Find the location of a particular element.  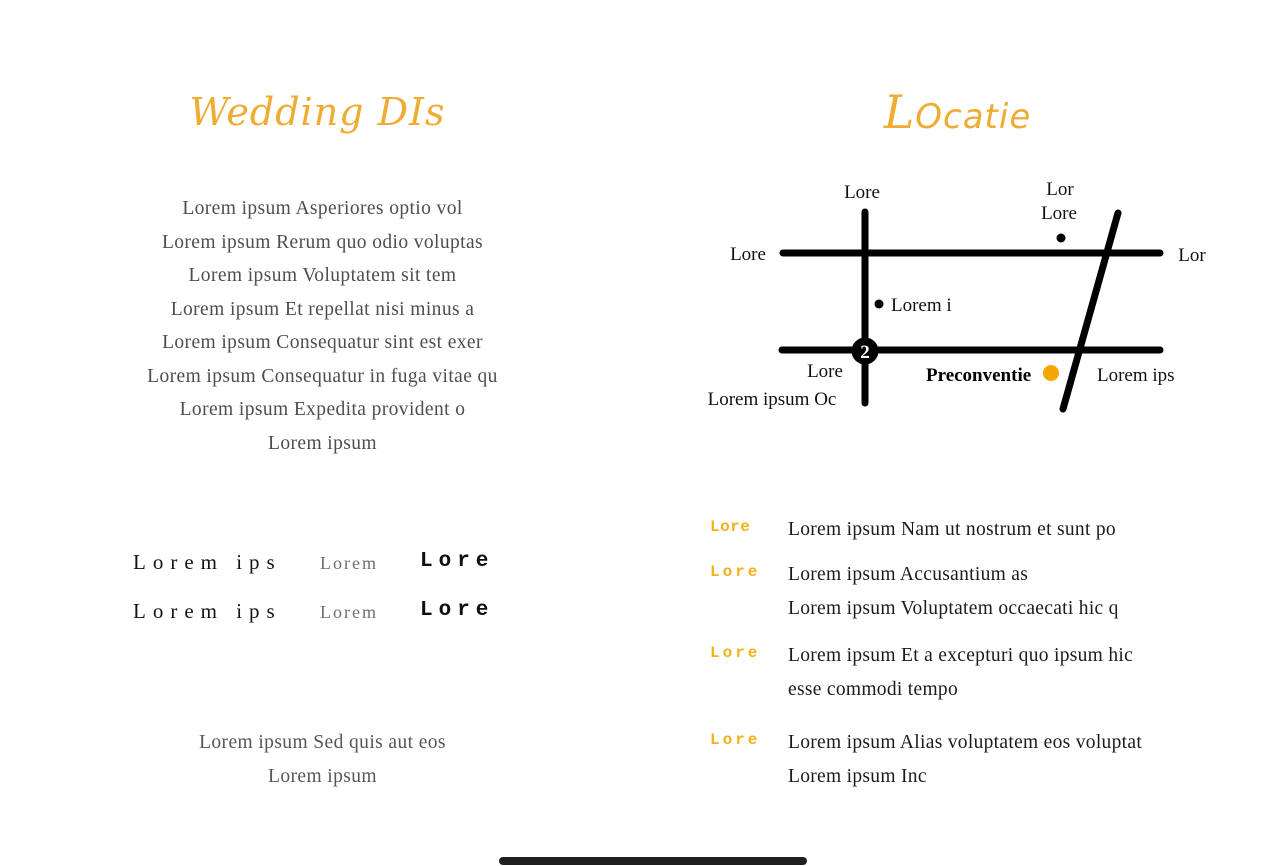

junction-number: 2 is located at coordinates (865, 352).